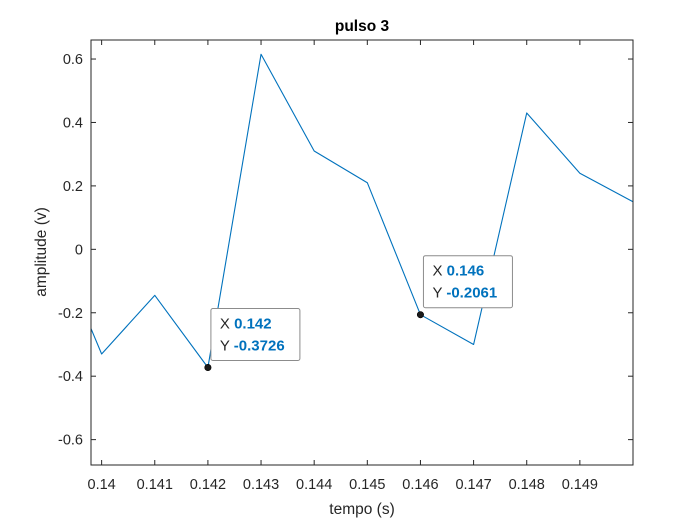  What do you see at coordinates (73, 123) in the screenshot?
I see `y-tick-label: 0.4` at bounding box center [73, 123].